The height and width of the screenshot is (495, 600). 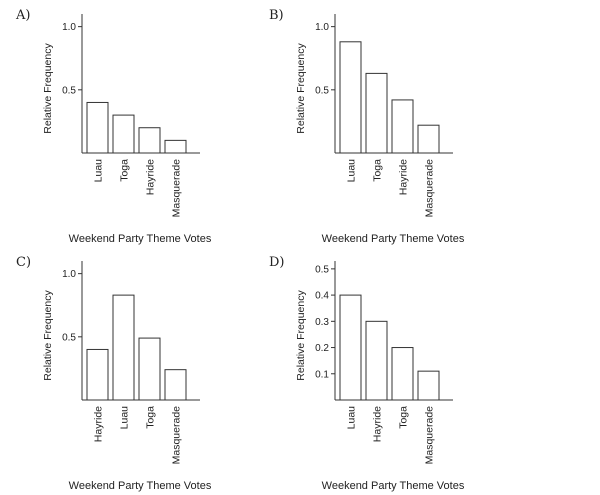 What do you see at coordinates (322, 348) in the screenshot?
I see `y-tick-label: 0.2` at bounding box center [322, 348].